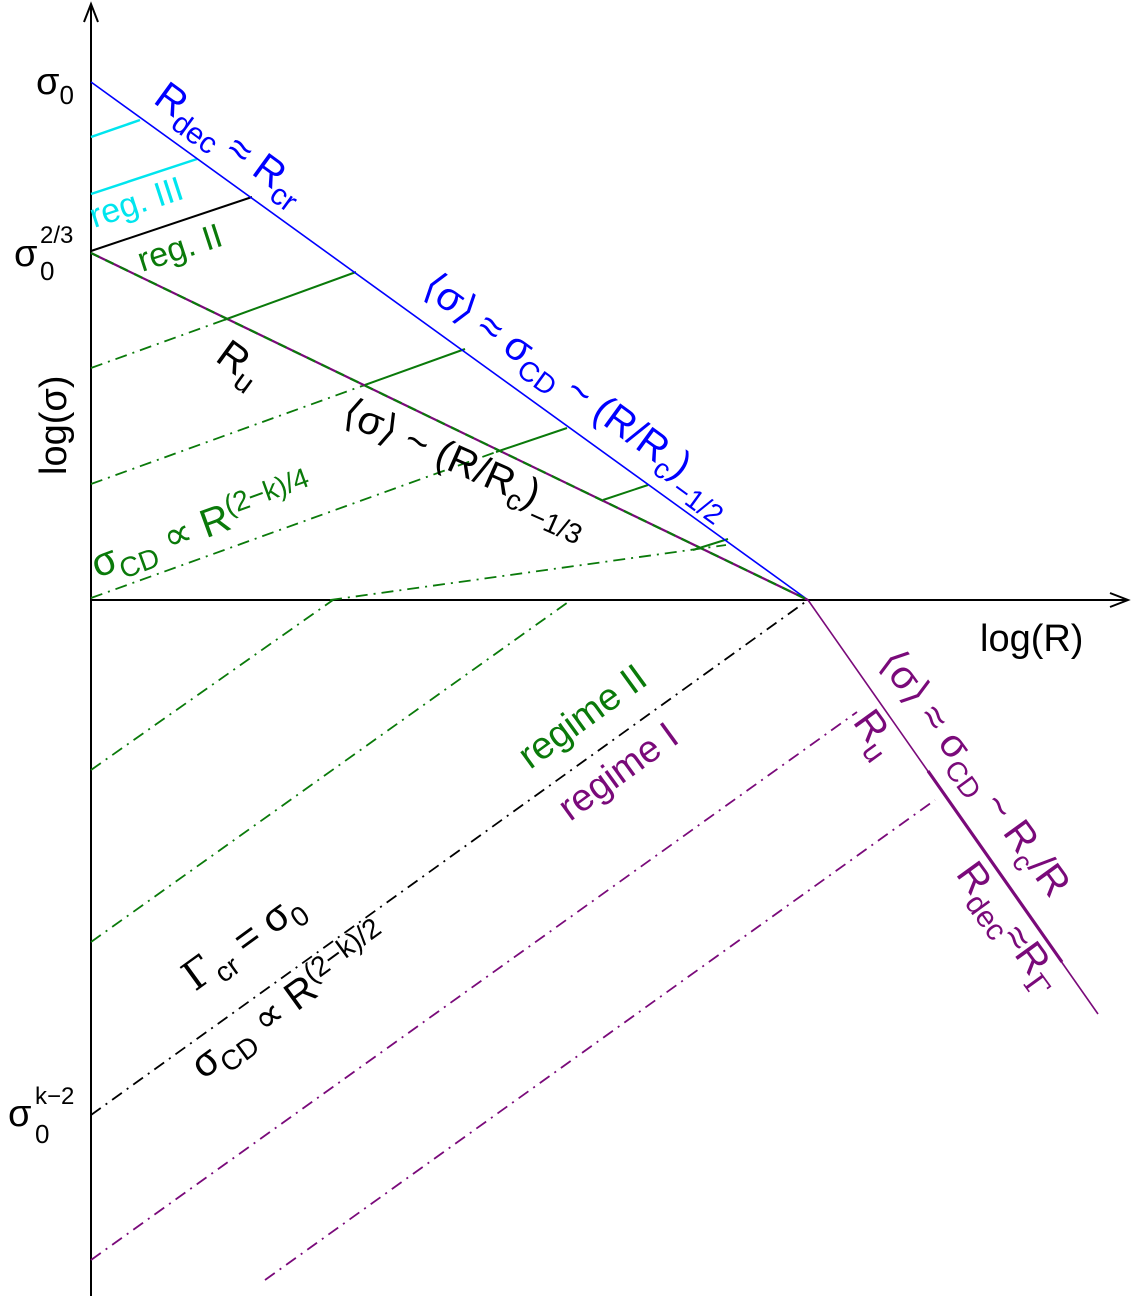 The image size is (1132, 1298). I want to click on label-ru-upper: Ru, so click(237, 366).